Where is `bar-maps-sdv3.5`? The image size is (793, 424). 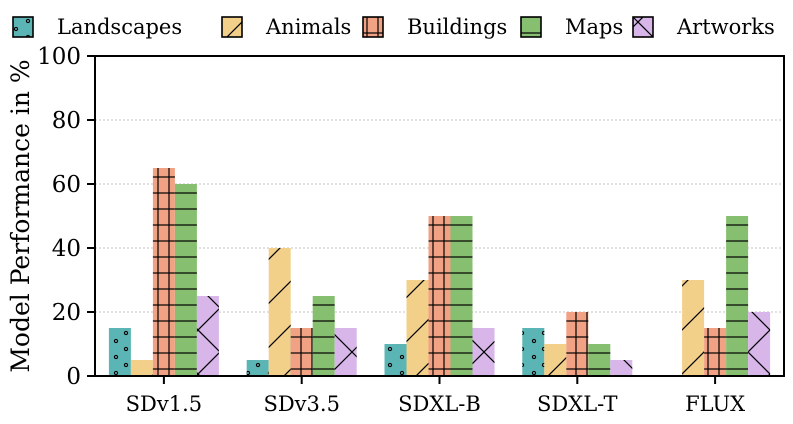 bar-maps-sdv3.5 is located at coordinates (323, 336).